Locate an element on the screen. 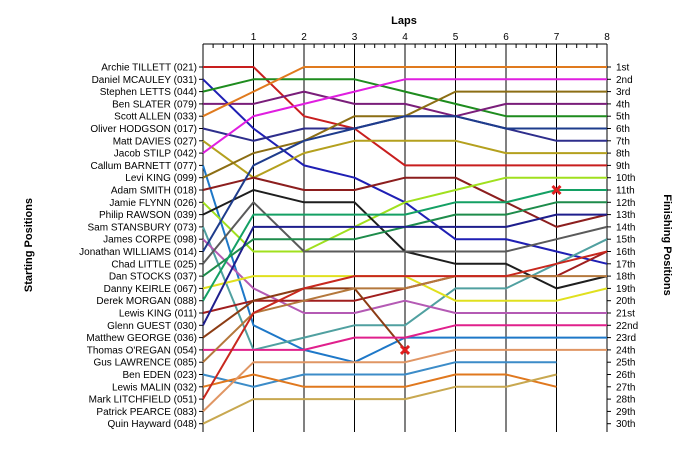 Image resolution: width=700 pixels, height=450 pixels. finishing-position-label: 10th is located at coordinates (625, 178).